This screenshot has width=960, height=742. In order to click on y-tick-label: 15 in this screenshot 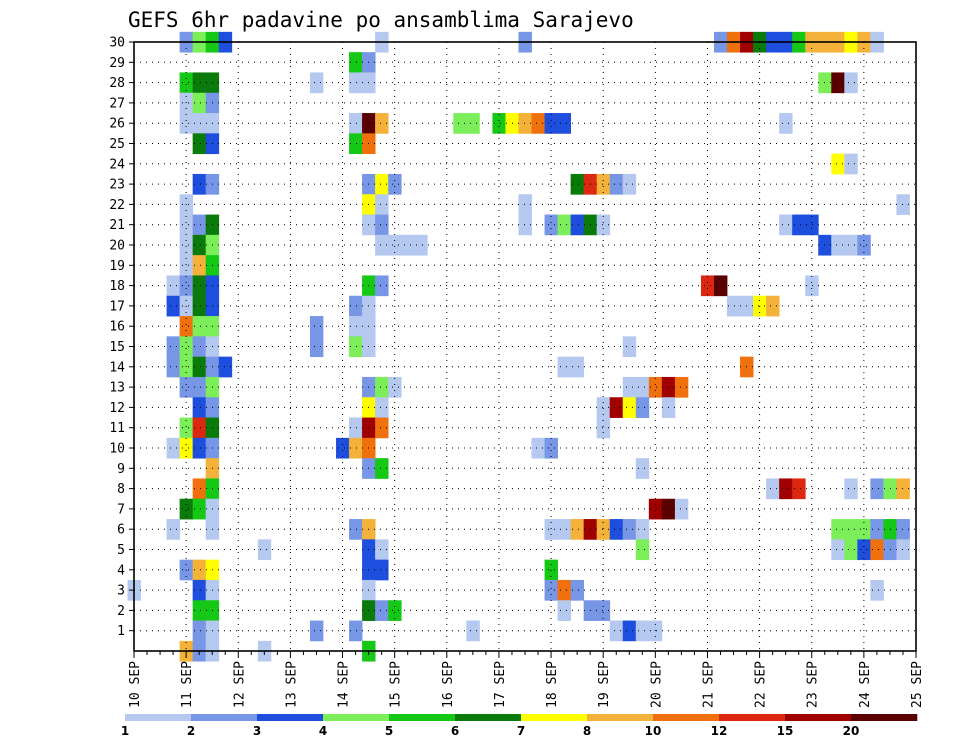, I will do `click(117, 347)`.